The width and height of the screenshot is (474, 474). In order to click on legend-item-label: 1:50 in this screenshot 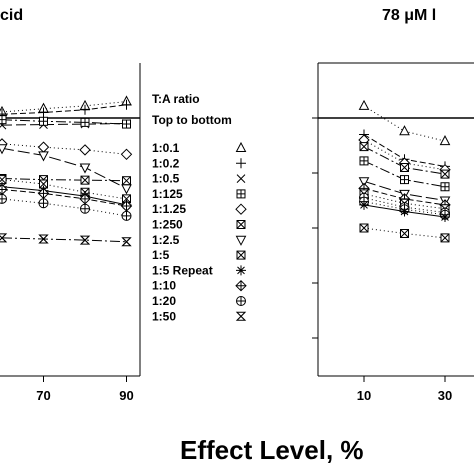, I will do `click(164, 316)`.